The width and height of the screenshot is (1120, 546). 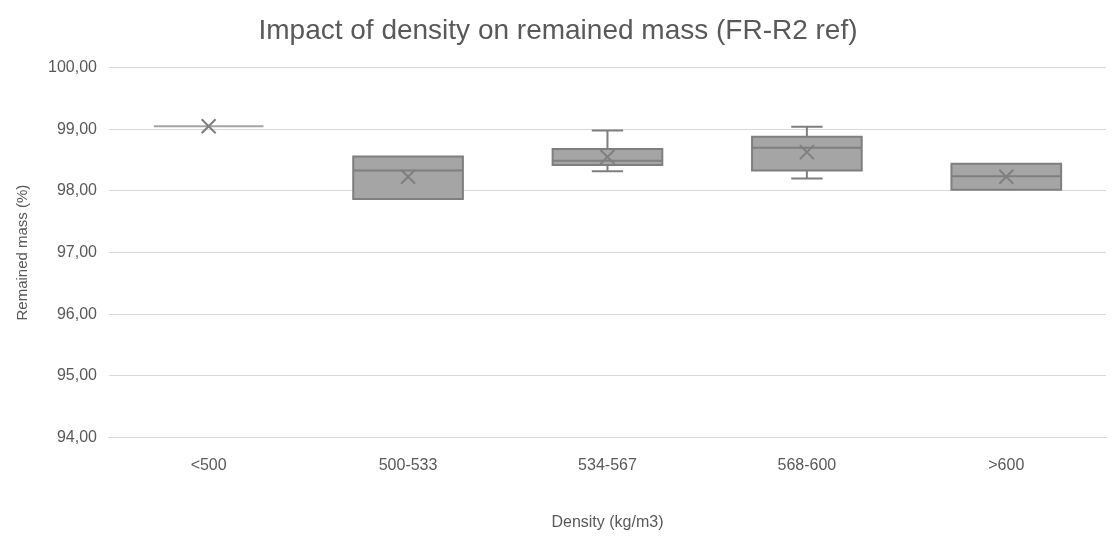 What do you see at coordinates (77, 128) in the screenshot?
I see `y-tick-label: 99,00` at bounding box center [77, 128].